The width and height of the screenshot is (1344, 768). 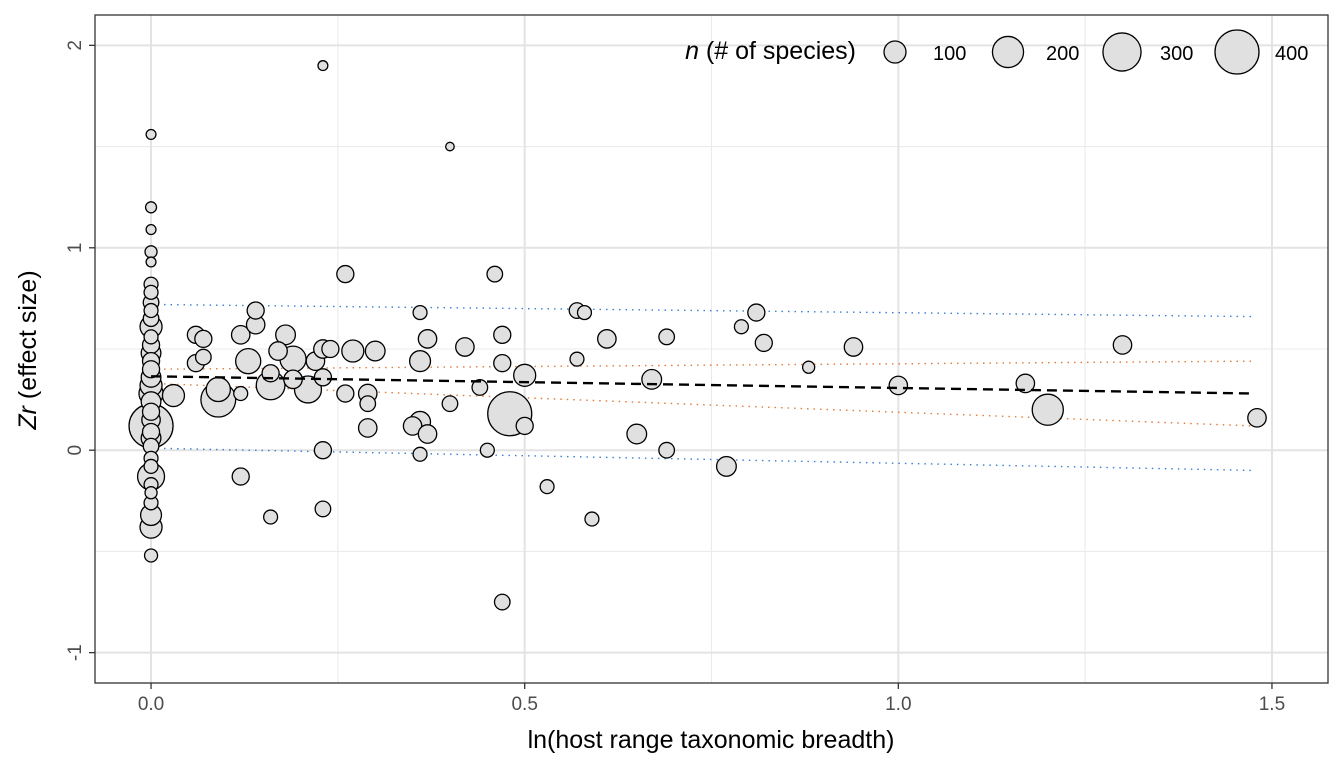 I want to click on legend-title: n (# of species), so click(x=770, y=51).